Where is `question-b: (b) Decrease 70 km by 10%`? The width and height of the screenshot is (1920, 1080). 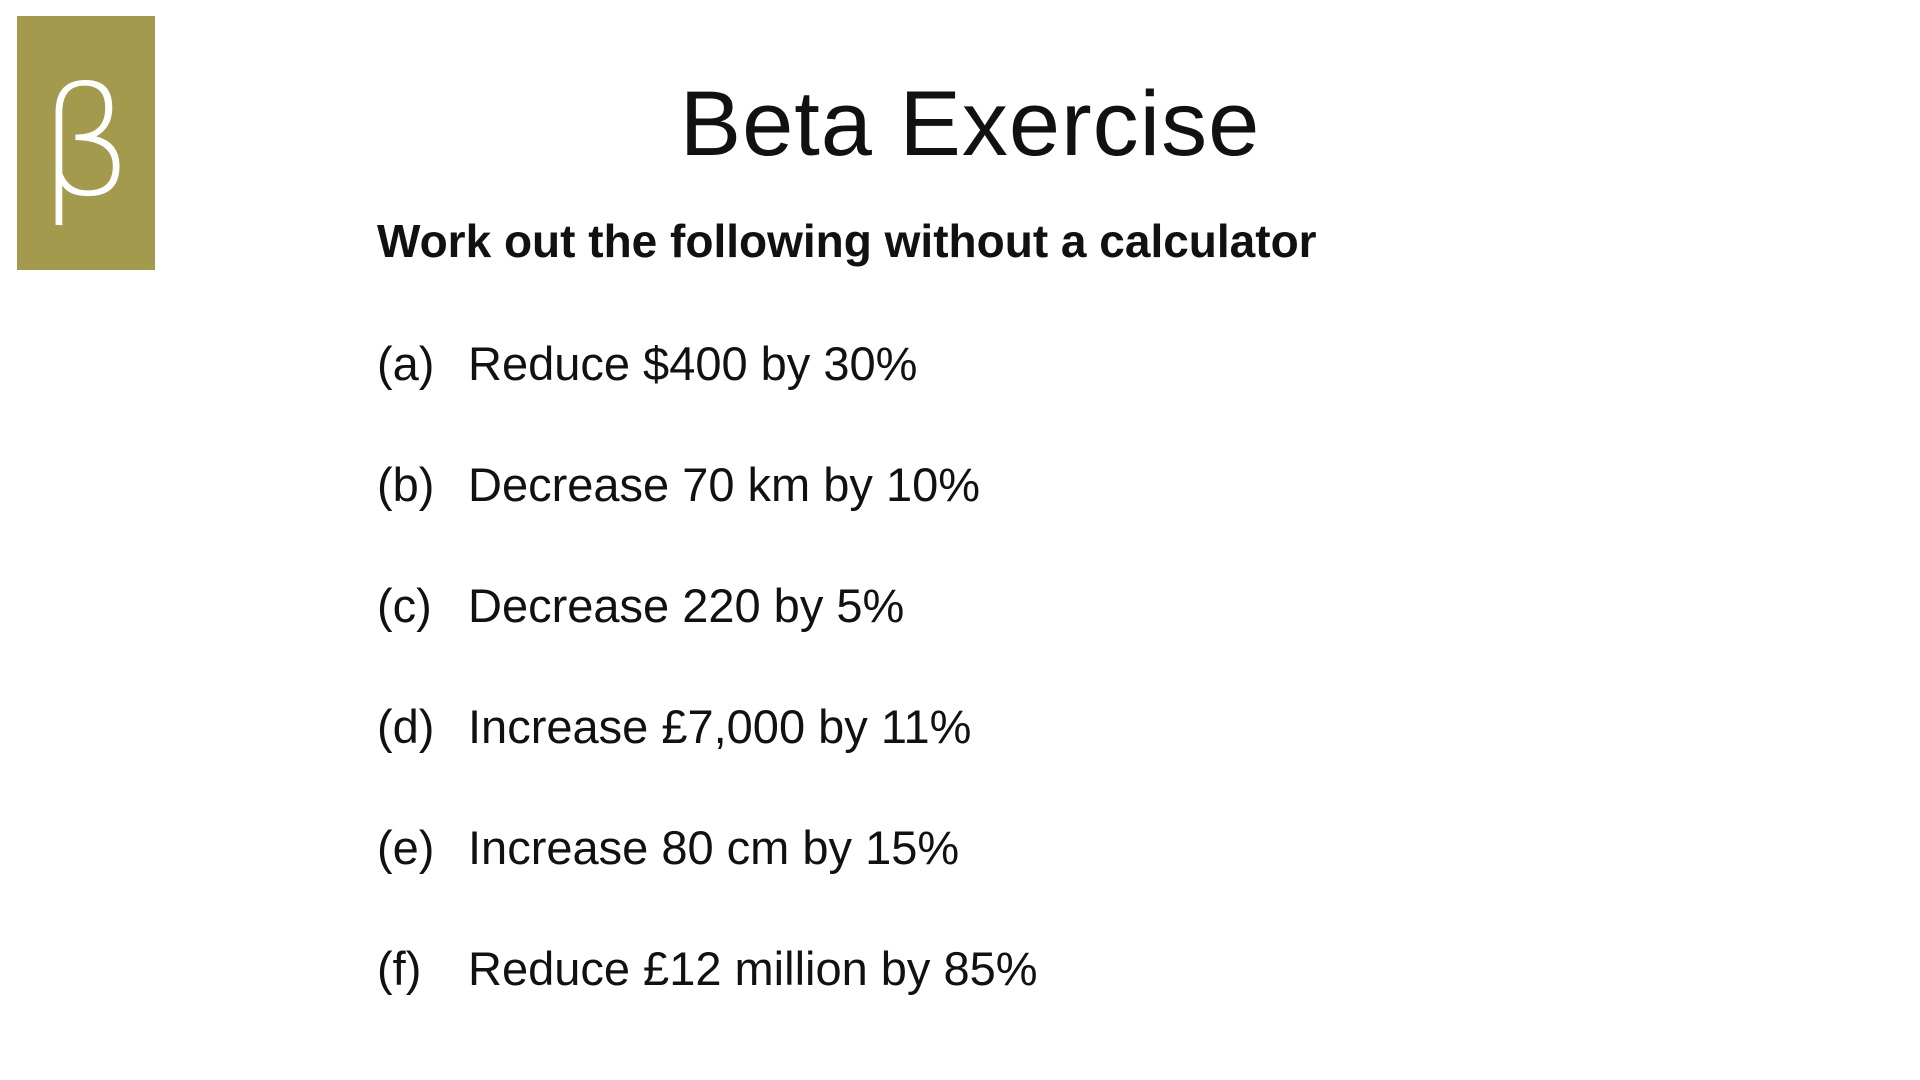
question-b: (b) Decrease 70 km by 10% is located at coordinates (678, 484).